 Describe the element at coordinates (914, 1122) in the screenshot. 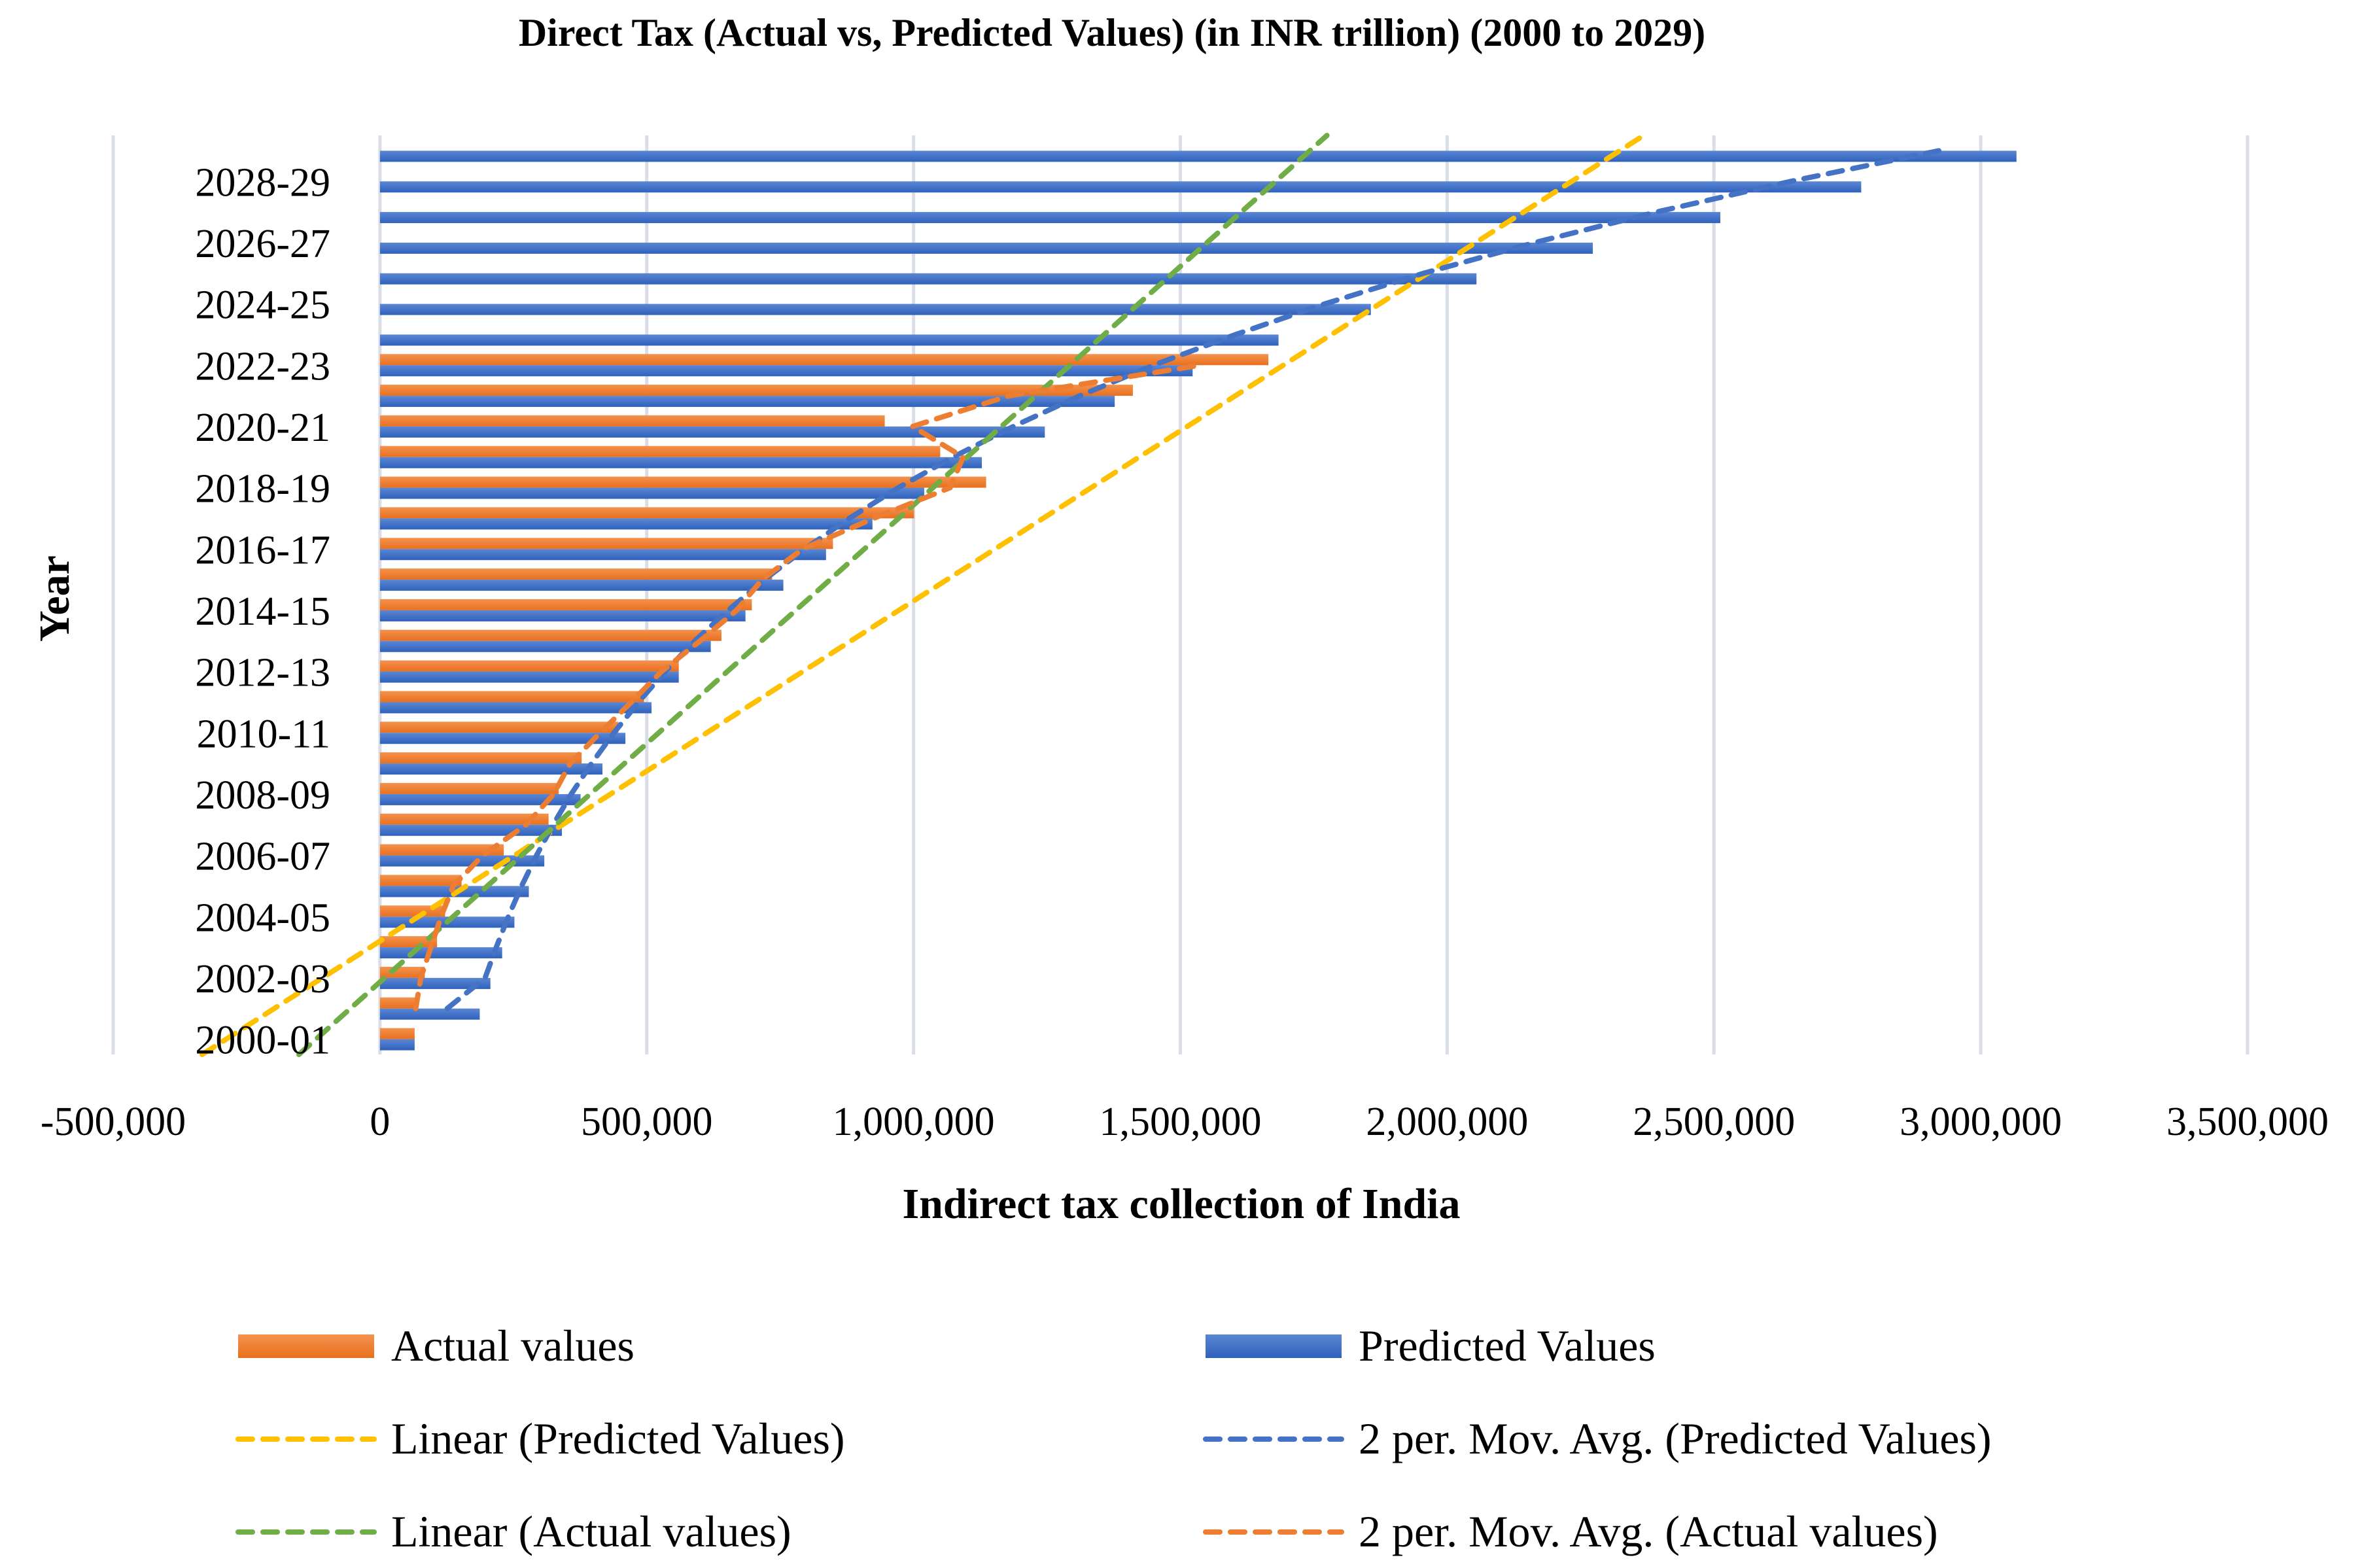

I see `x-tick-label: 1,000,000` at that location.